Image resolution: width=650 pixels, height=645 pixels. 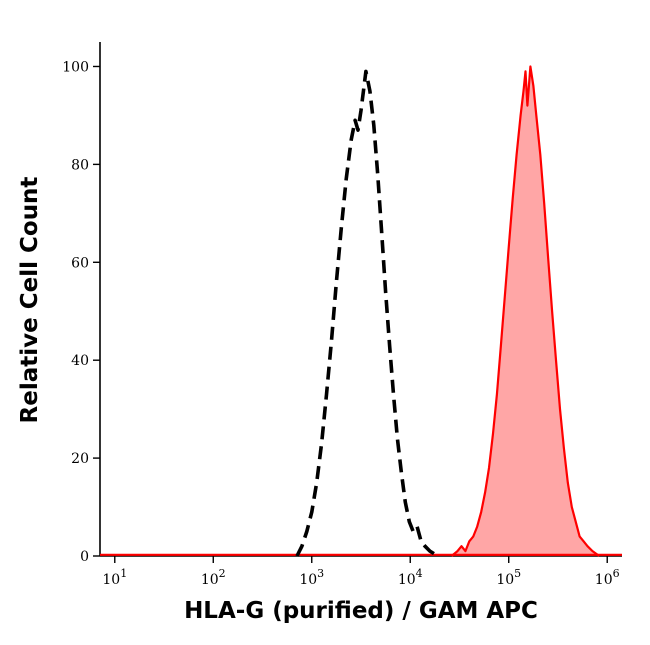 I want to click on y-tick-label: 80, so click(x=80, y=165).